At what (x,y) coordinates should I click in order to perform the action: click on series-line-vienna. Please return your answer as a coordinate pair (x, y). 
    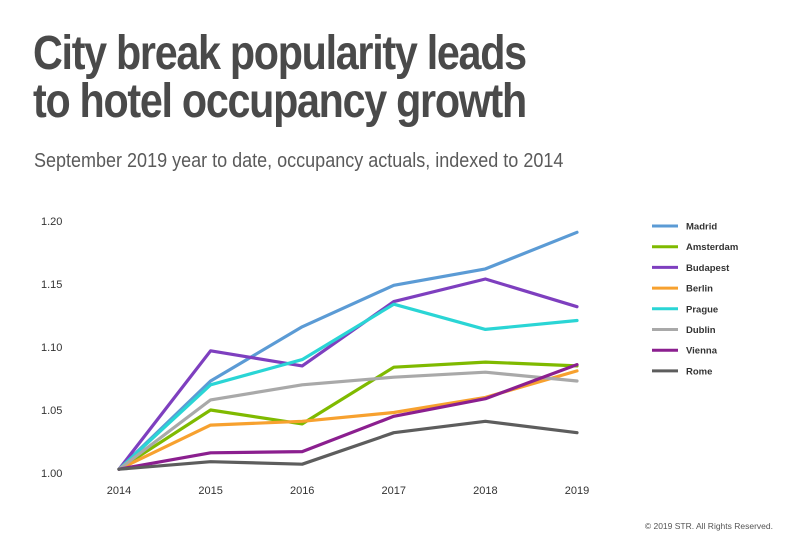
    Looking at the image, I should click on (348, 417).